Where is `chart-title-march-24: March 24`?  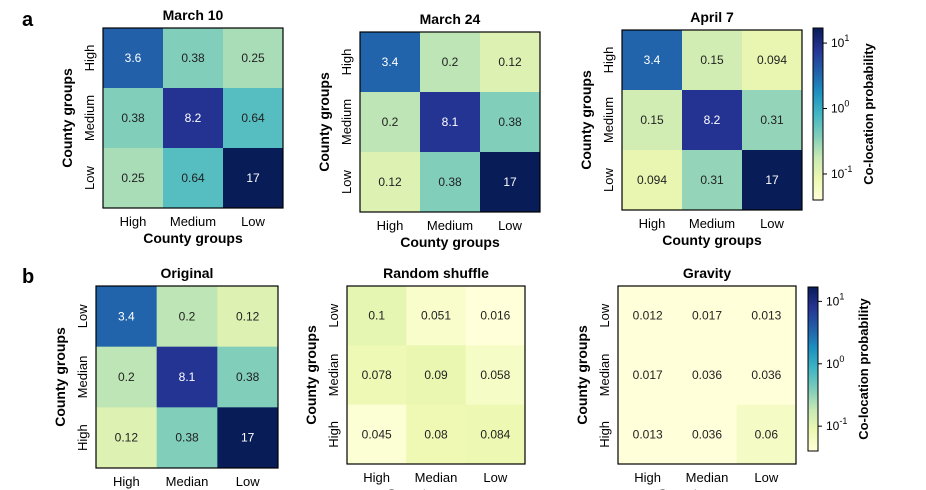
chart-title-march-24: March 24 is located at coordinates (450, 19).